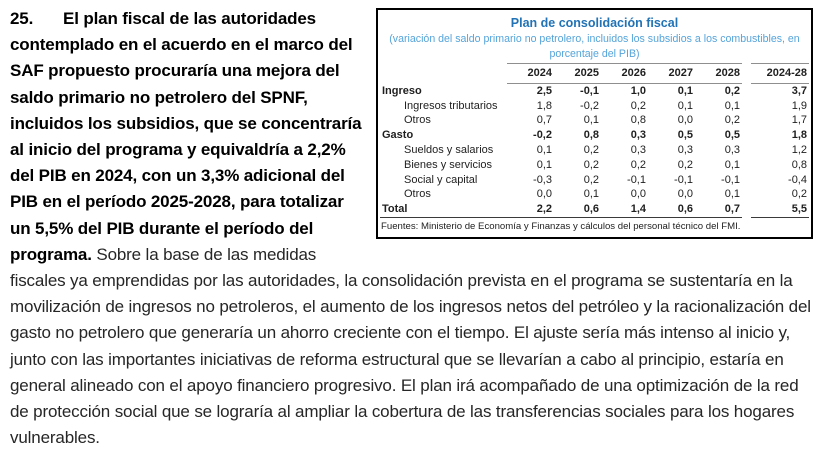 This screenshot has height=461, width=819. What do you see at coordinates (671, 73) in the screenshot?
I see `column-header: 2027` at bounding box center [671, 73].